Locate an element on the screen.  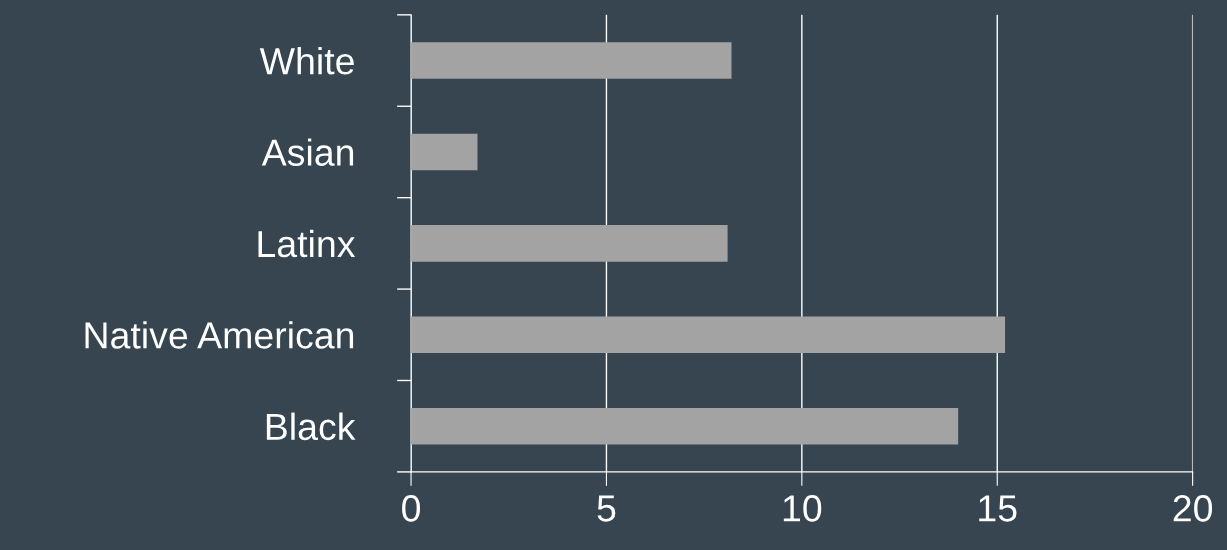
x-tick-label: 0 is located at coordinates (411, 508).